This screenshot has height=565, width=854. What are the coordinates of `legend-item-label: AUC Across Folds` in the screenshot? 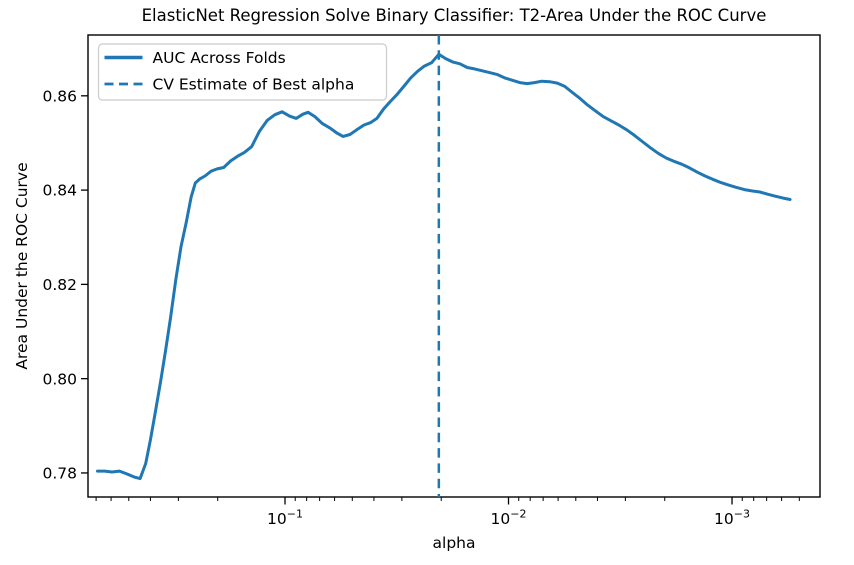 It's located at (219, 58).